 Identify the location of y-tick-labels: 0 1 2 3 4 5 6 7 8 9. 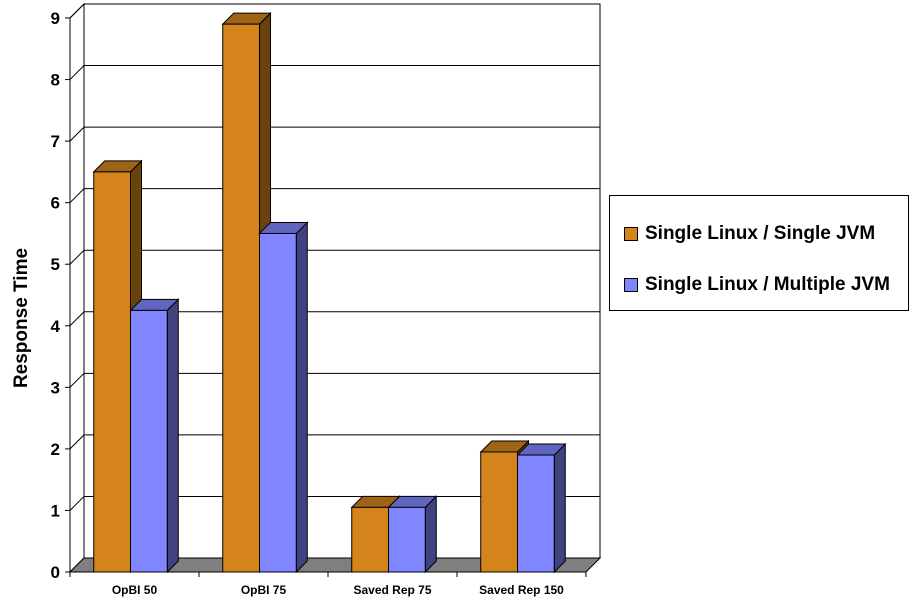
(56, 295).